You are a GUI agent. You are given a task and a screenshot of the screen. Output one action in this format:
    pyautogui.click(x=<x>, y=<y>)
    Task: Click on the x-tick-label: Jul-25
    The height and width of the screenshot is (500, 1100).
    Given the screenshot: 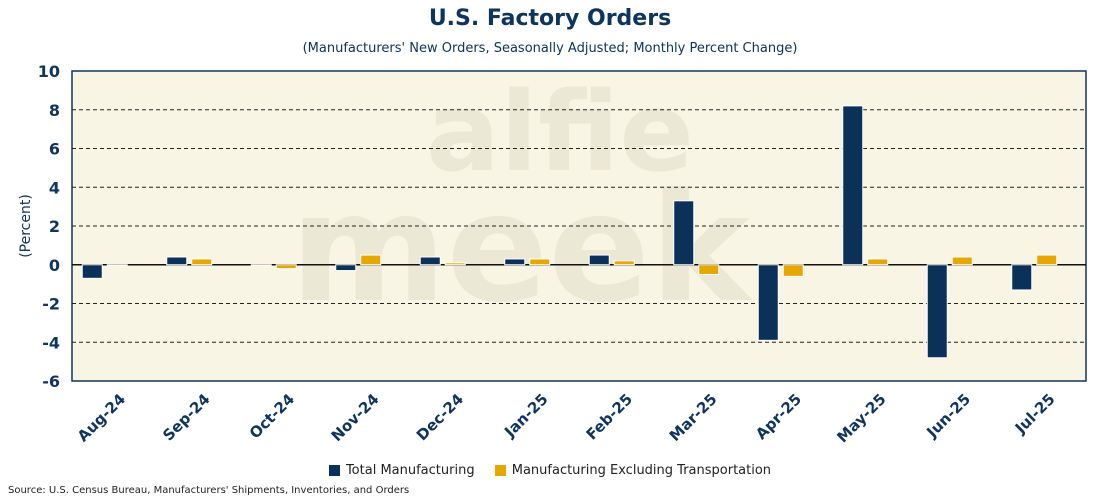 What is the action you would take?
    pyautogui.click(x=1035, y=414)
    